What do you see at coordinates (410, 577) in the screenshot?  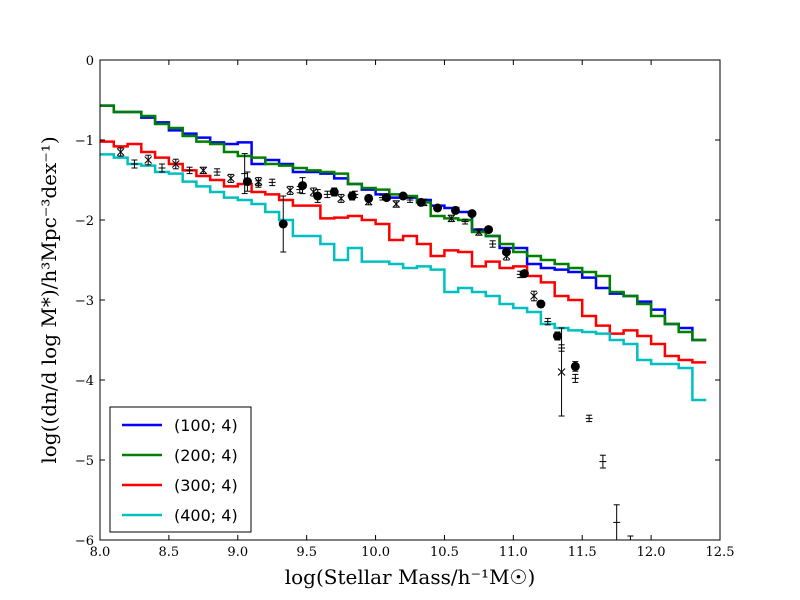 I see `x-axis-label: log(Stellar Mass/h⁻¹M☉)` at bounding box center [410, 577].